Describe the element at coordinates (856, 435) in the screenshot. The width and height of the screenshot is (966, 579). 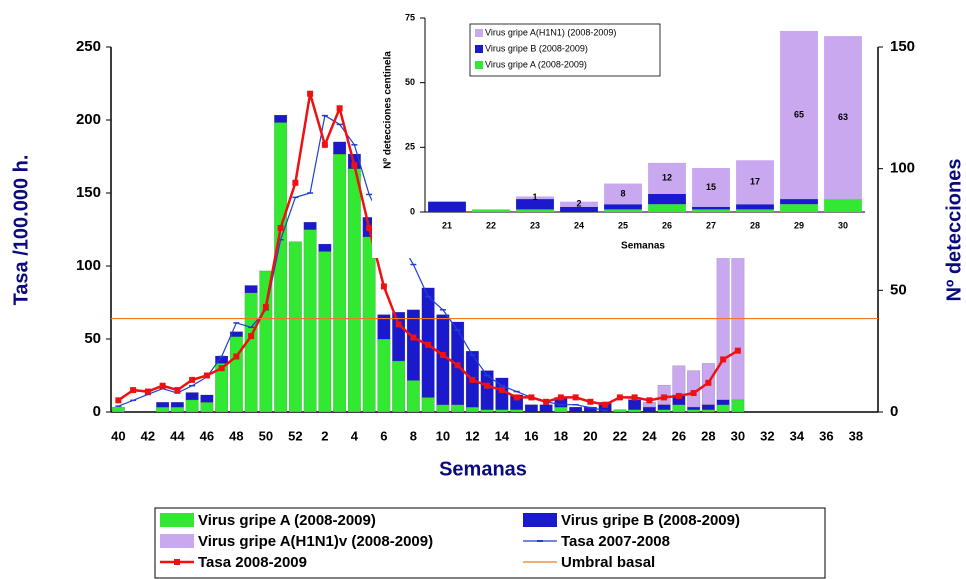
I see `x-tick-label: 38` at that location.